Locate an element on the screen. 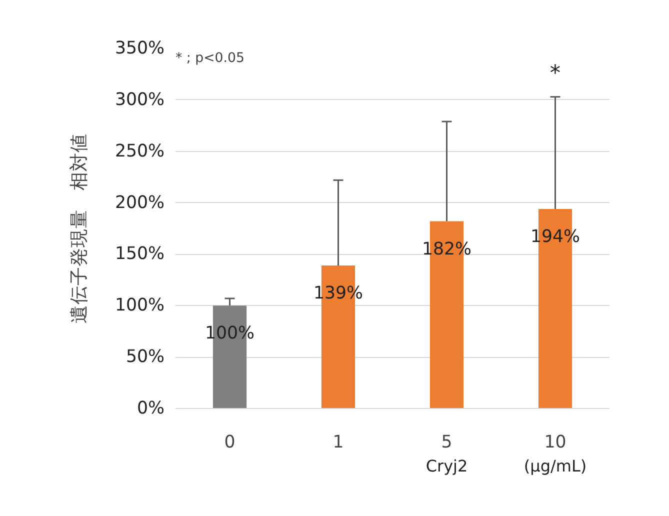  y-axis-title: 遺伝子発現量 相対値 is located at coordinates (79, 229).